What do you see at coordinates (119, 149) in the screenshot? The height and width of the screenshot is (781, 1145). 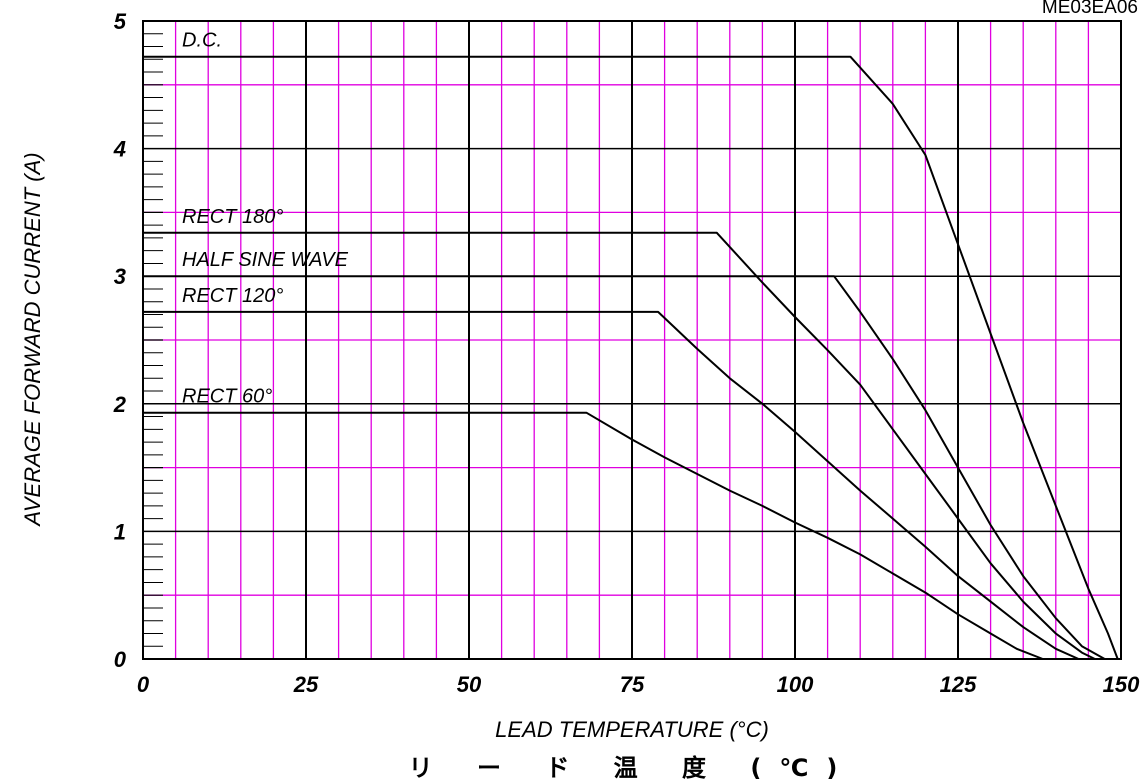 I see `y-tick-label: 4` at bounding box center [119, 149].